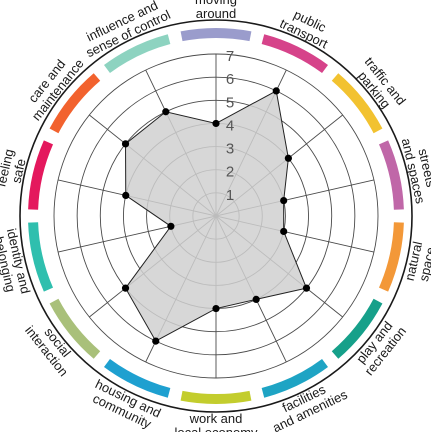  I want to click on tick-label: 5, so click(230, 102).